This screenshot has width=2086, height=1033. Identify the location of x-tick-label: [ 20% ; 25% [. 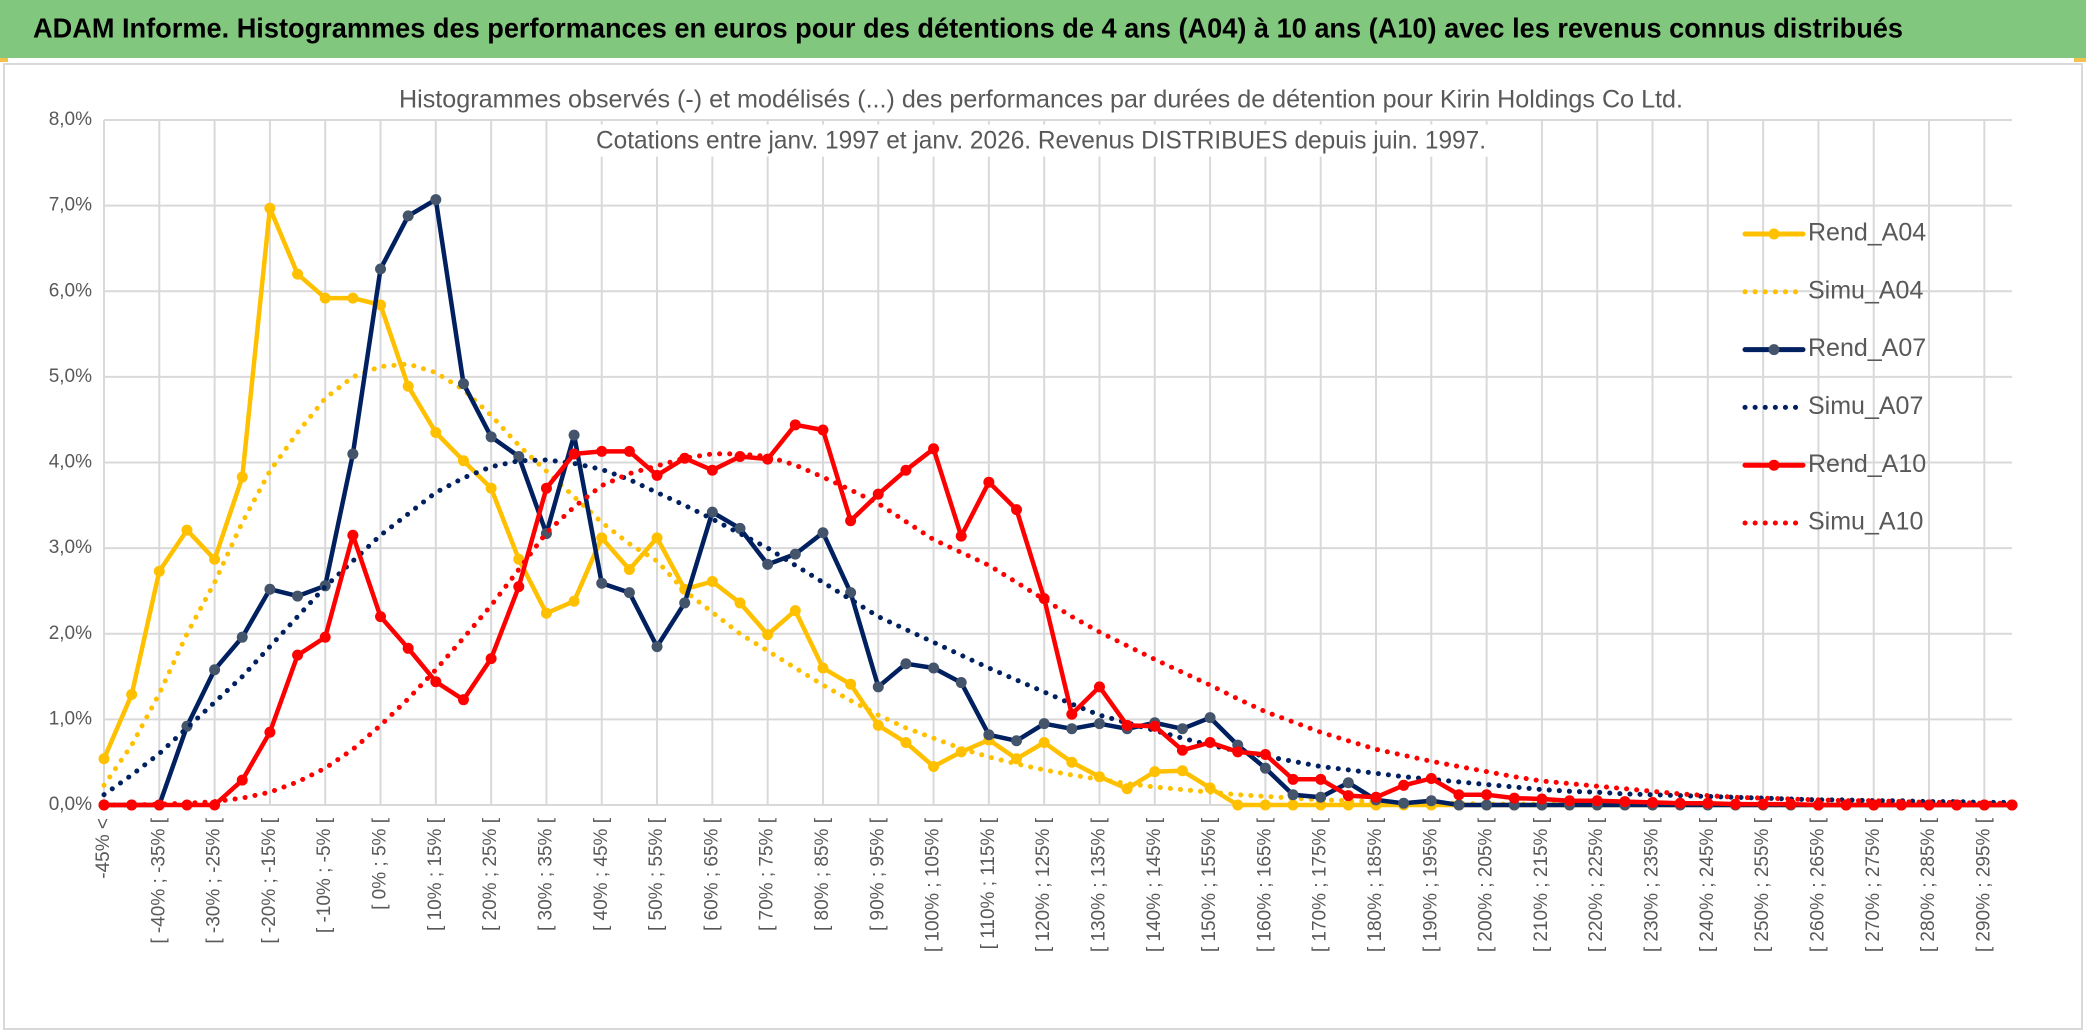
(490, 874).